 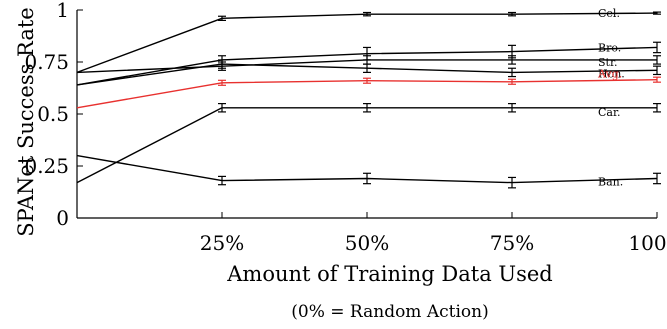 What do you see at coordinates (46, 166) in the screenshot?
I see `y-tick-label: 0.25` at bounding box center [46, 166].